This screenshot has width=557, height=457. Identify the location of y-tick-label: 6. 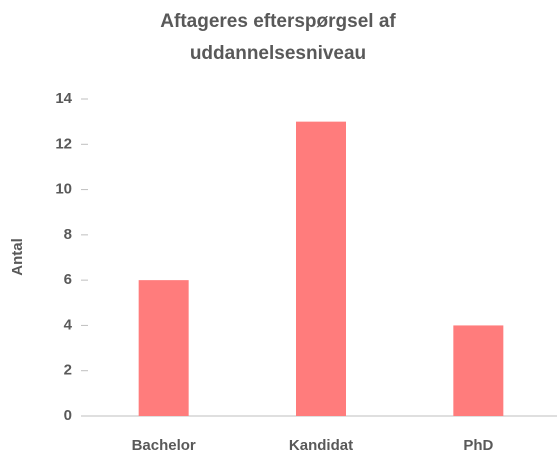
(68, 279).